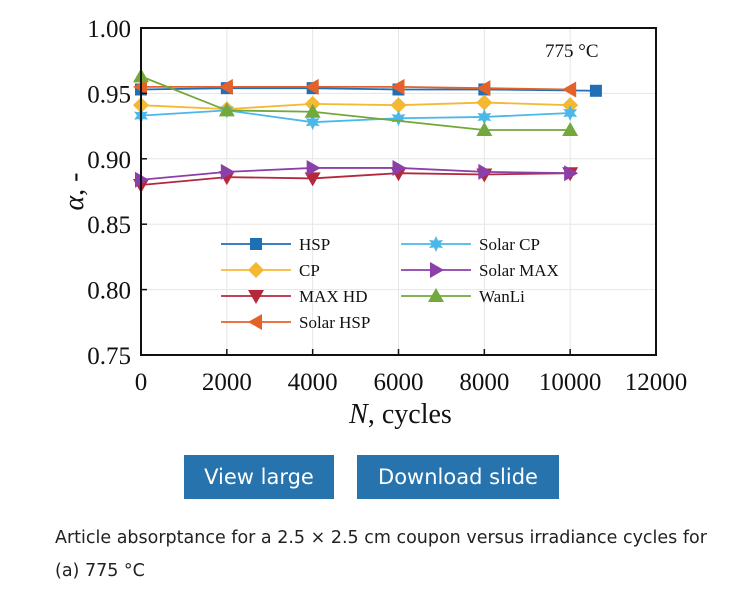  What do you see at coordinates (109, 291) in the screenshot?
I see `y-tick-label: 0.80` at bounding box center [109, 291].